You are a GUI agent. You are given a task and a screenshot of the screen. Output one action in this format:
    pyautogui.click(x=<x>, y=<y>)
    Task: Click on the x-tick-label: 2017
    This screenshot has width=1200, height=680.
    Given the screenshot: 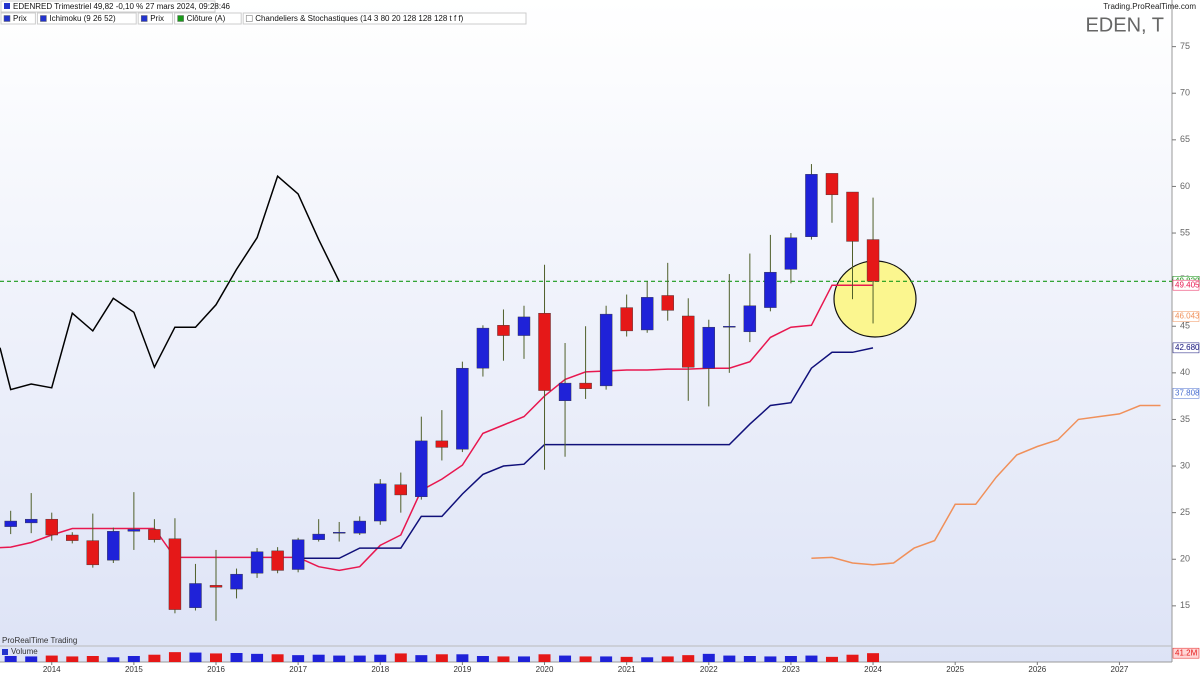 What is the action you would take?
    pyautogui.click(x=298, y=669)
    